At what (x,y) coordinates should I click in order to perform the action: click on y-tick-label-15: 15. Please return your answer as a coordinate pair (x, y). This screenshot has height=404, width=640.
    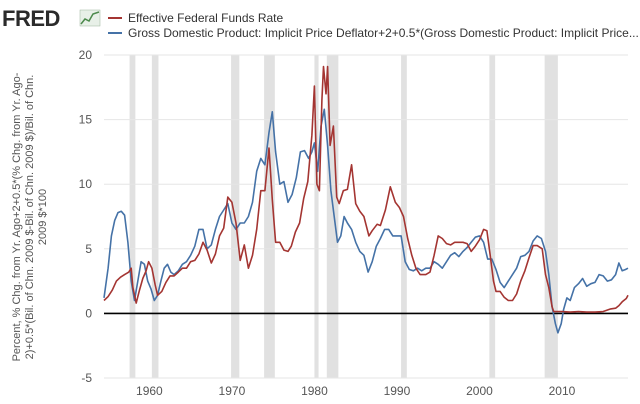
    Looking at the image, I should click on (86, 120).